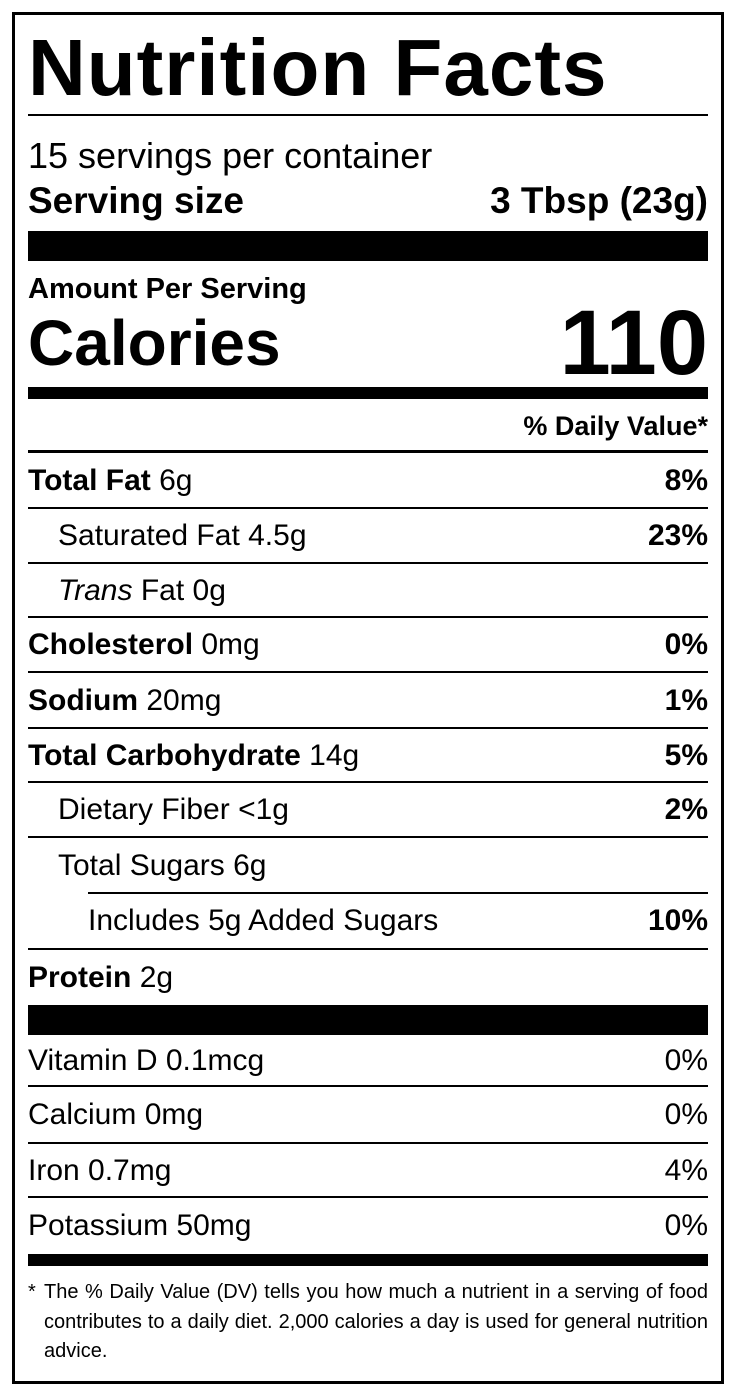 This screenshot has width=735, height=1395. I want to click on nutrient-row-cholesterol: Cholesterol 0mg 0%, so click(368, 645).